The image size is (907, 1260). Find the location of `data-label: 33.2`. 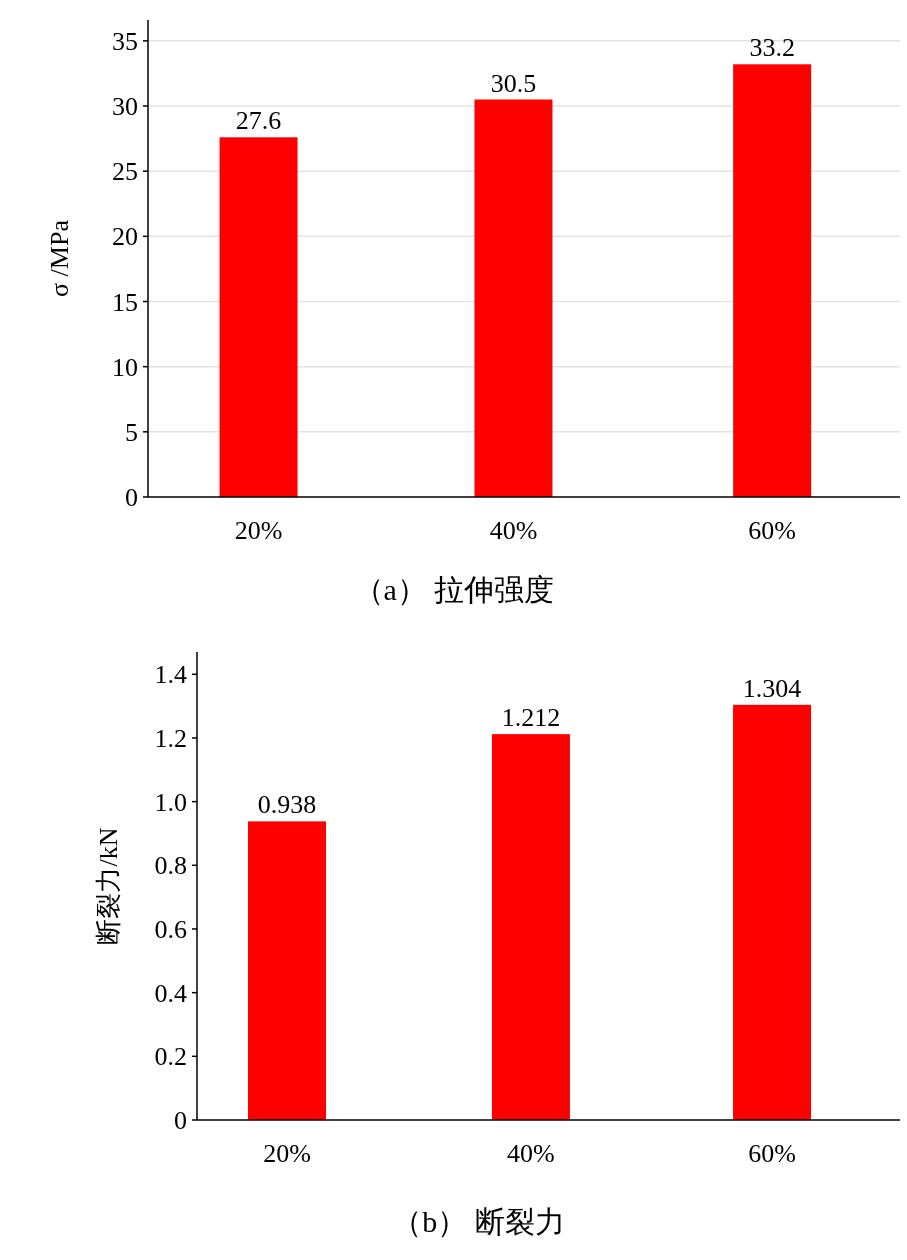

data-label: 33.2 is located at coordinates (772, 48).